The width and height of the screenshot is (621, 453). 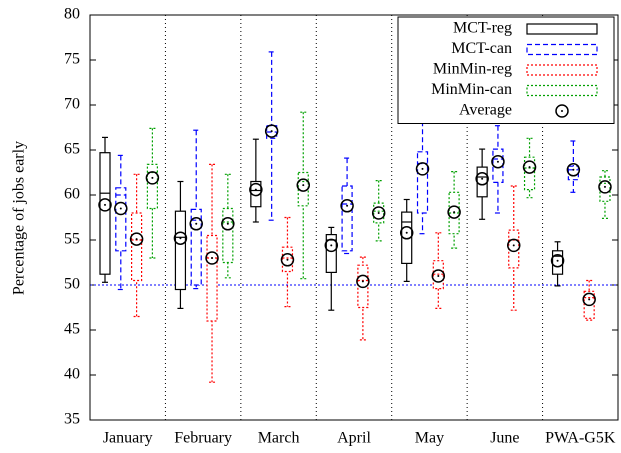 I want to click on legend-label: MCT-reg, so click(x=482, y=28).